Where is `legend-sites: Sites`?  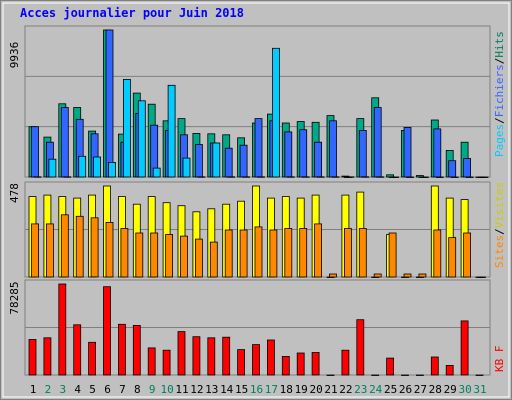 legend-sites: Sites is located at coordinates (499, 251).